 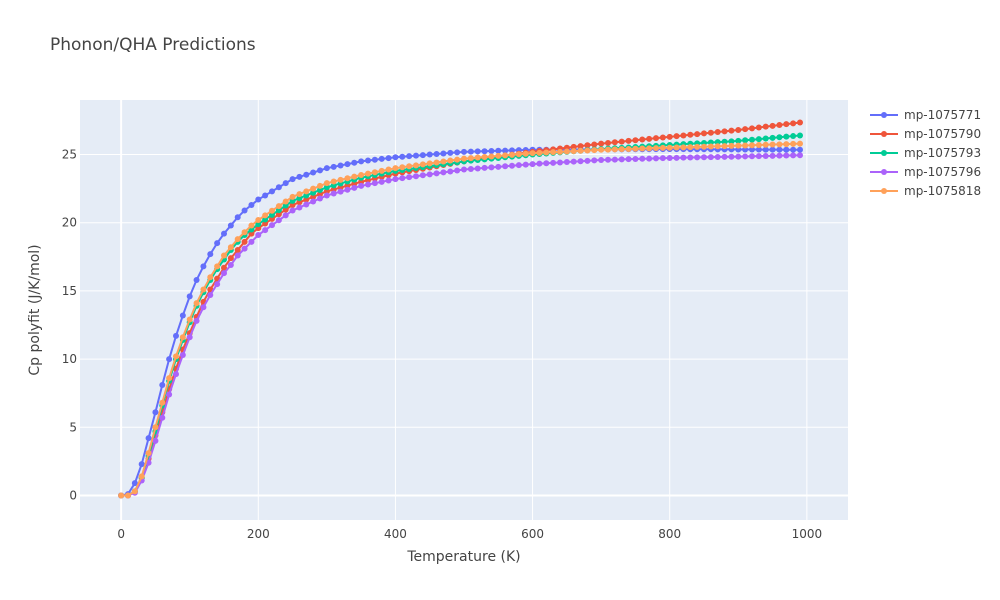 What do you see at coordinates (258, 534) in the screenshot?
I see `x-tick-label: 200` at bounding box center [258, 534].